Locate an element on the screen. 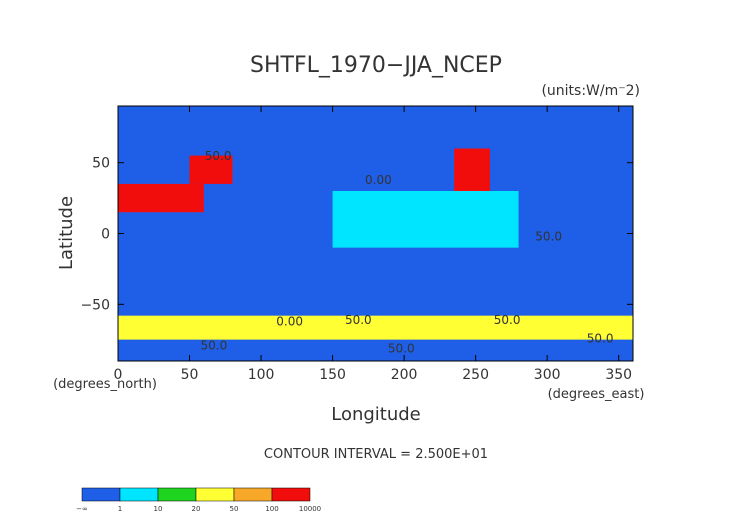 The image size is (752, 532). region-antarctica is located at coordinates (375, 350).